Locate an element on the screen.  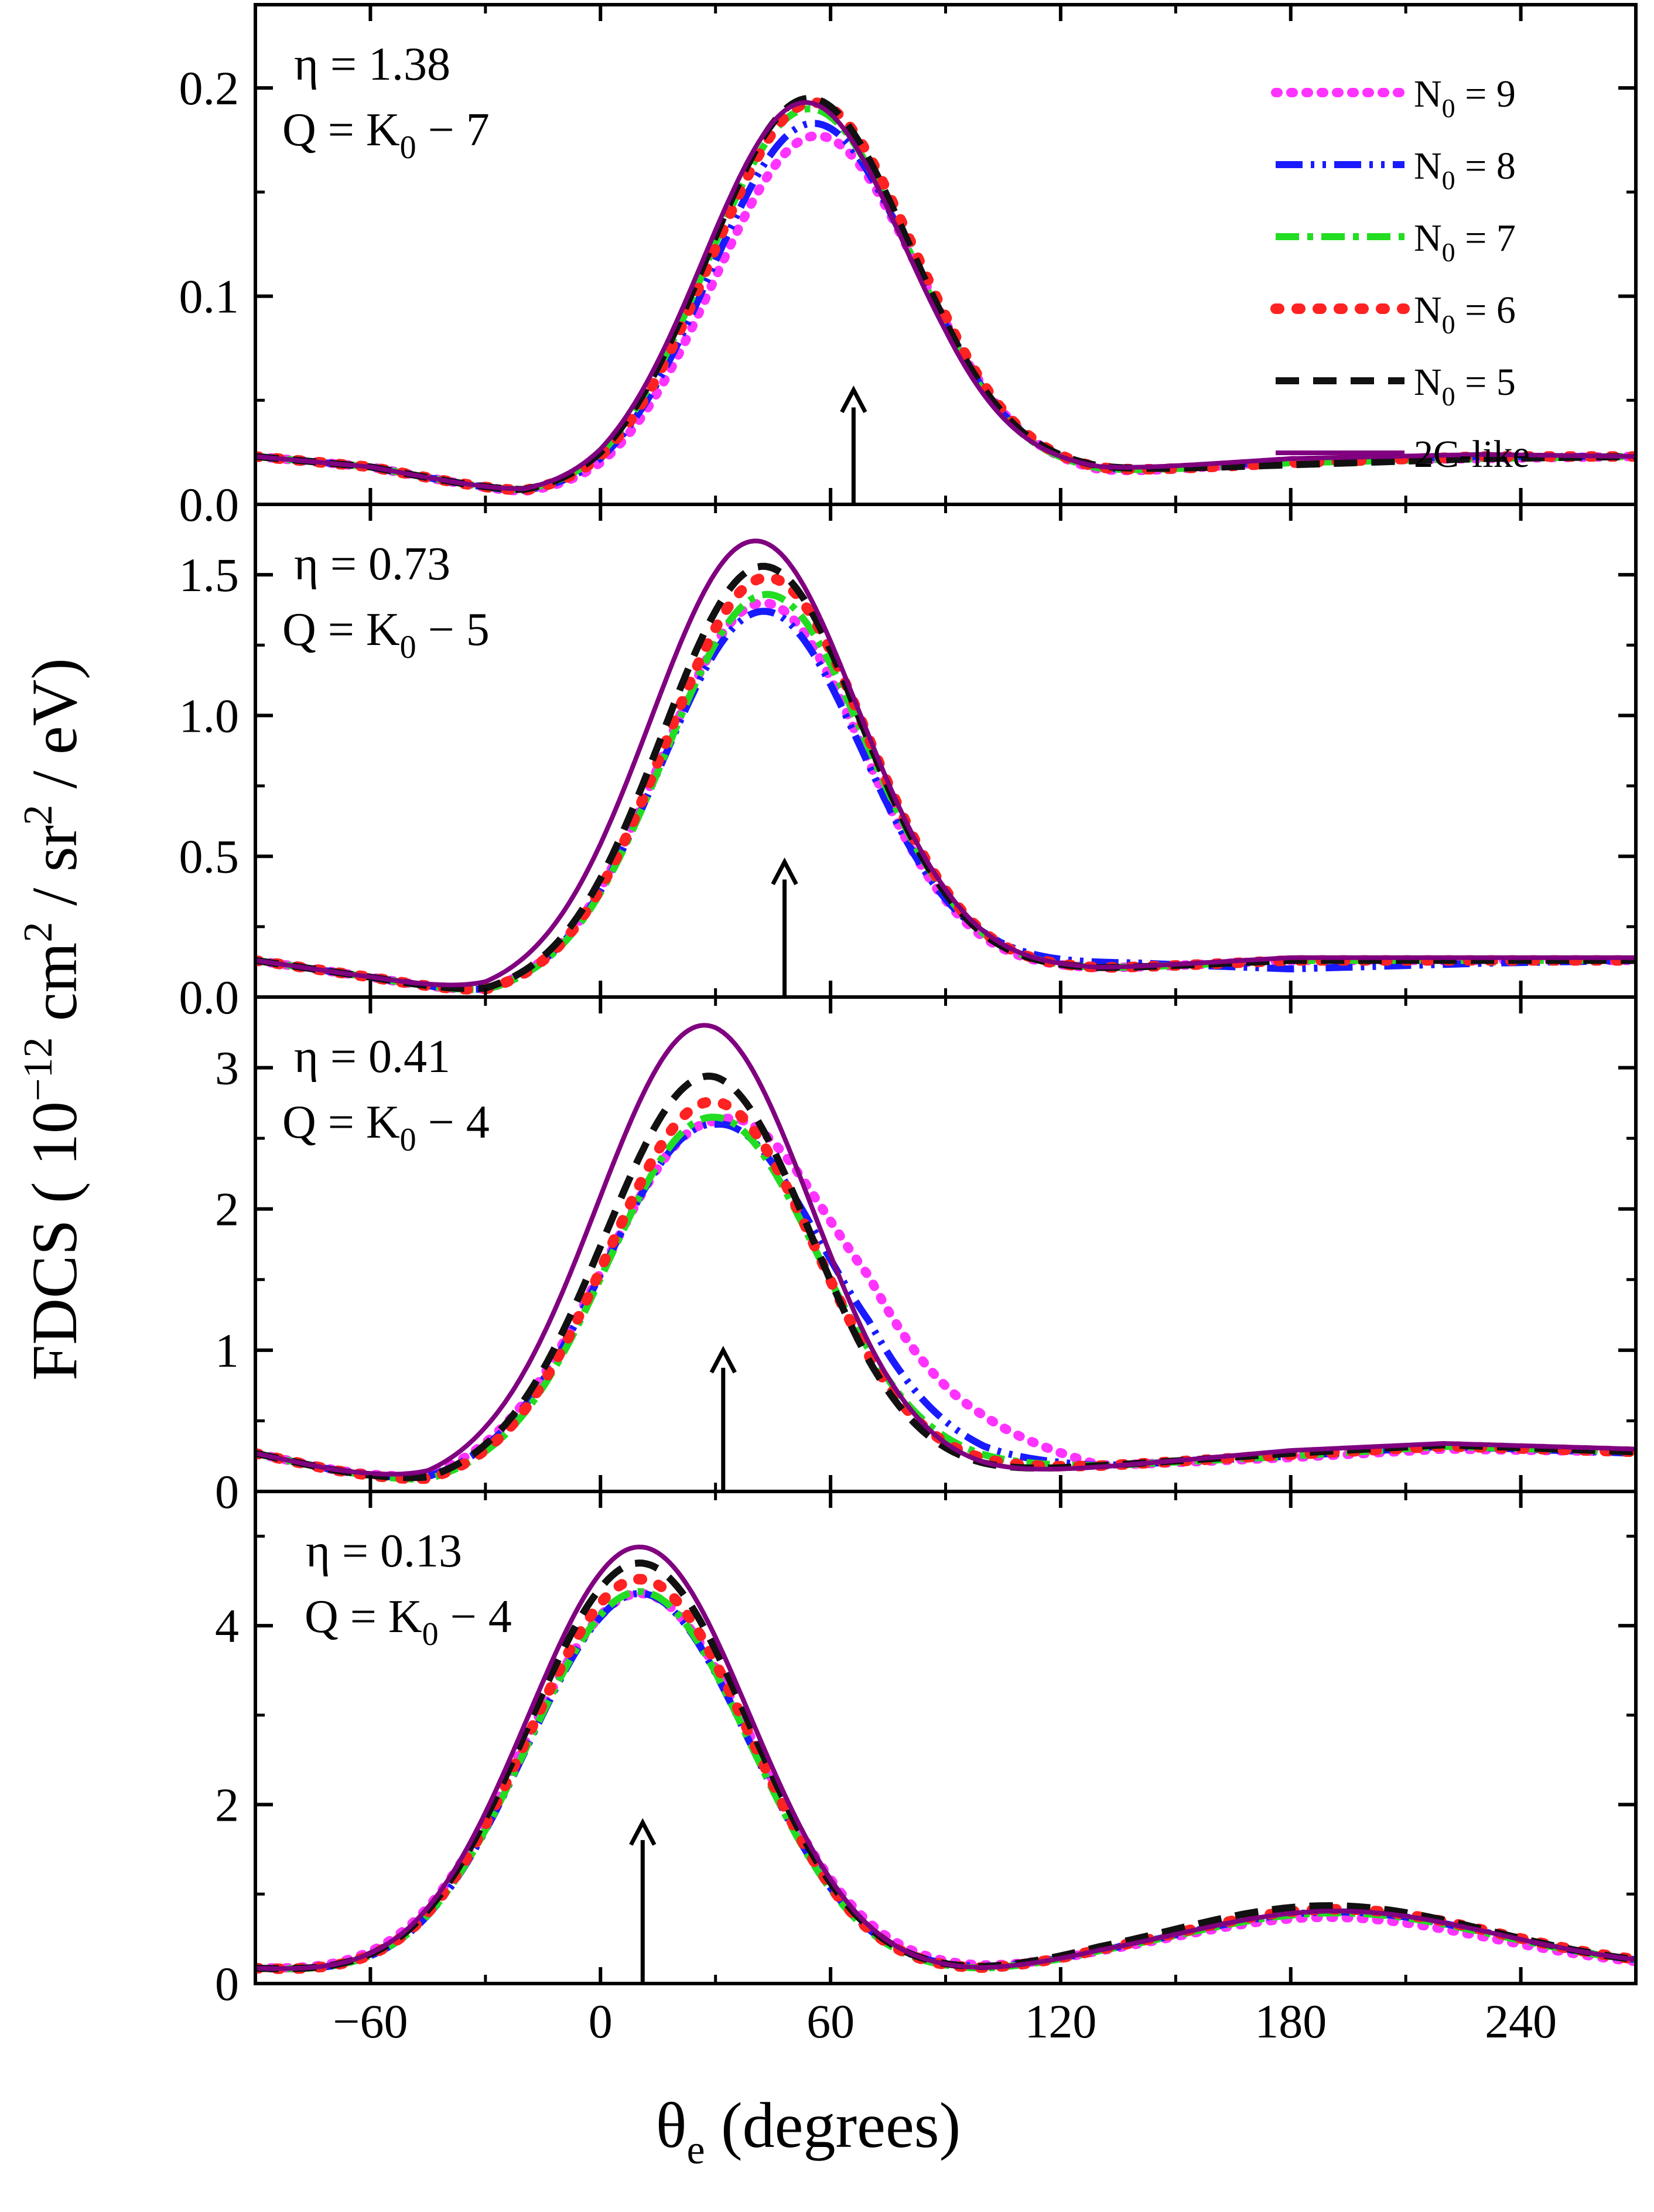
x-tick-label: 0 is located at coordinates (601, 2021).